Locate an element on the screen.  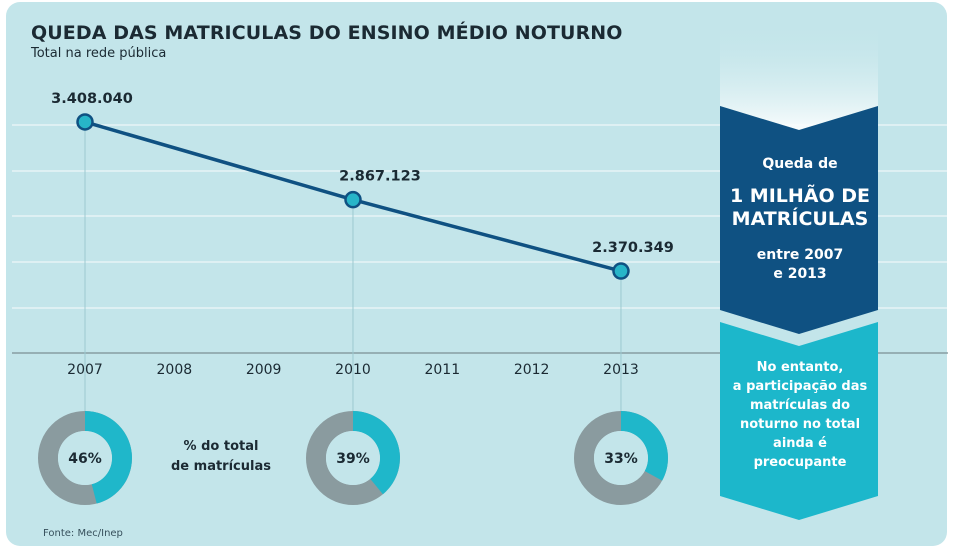
callout-headline: 1 MILHÃO DE MATRÍCULAS is located at coordinates (800, 208).